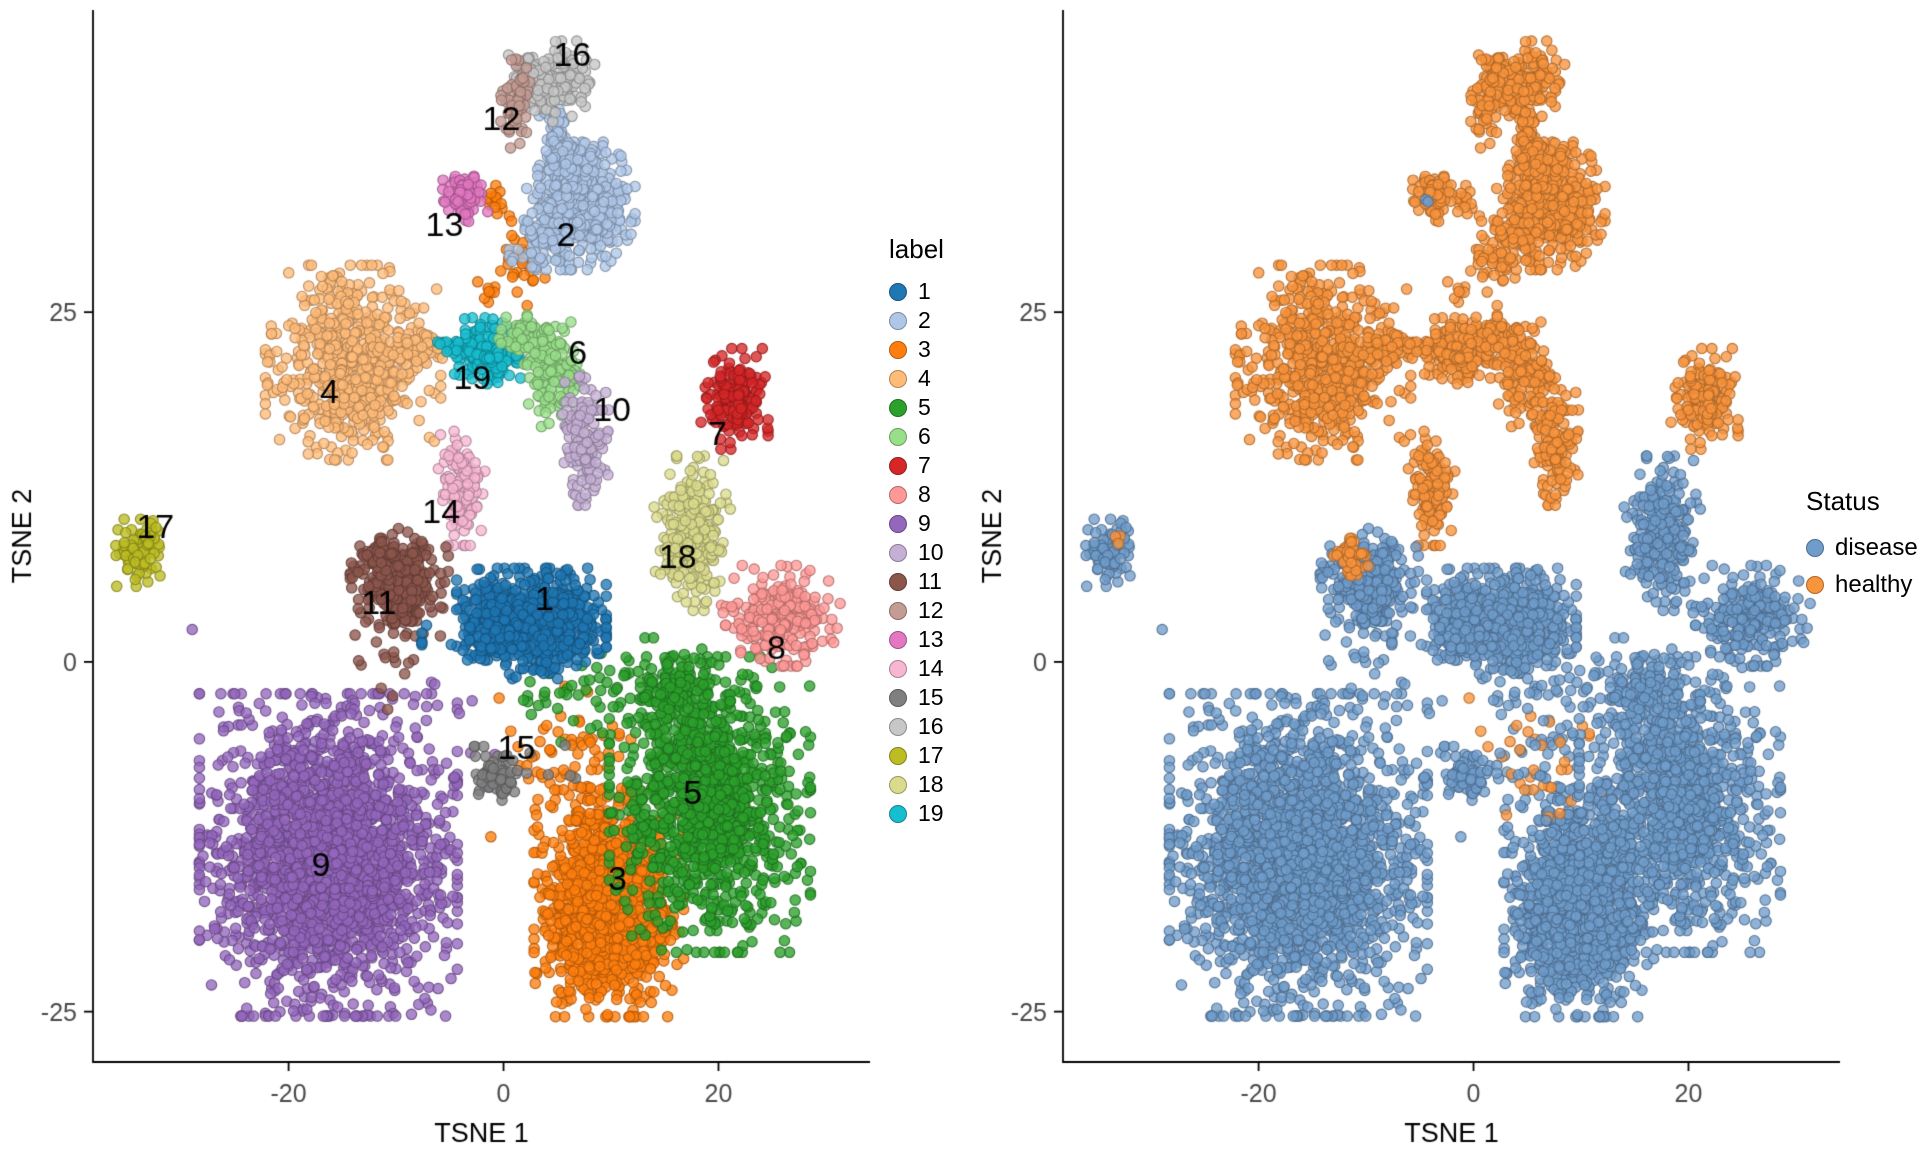  What do you see at coordinates (924, 494) in the screenshot?
I see `legend-item-label: 8` at bounding box center [924, 494].